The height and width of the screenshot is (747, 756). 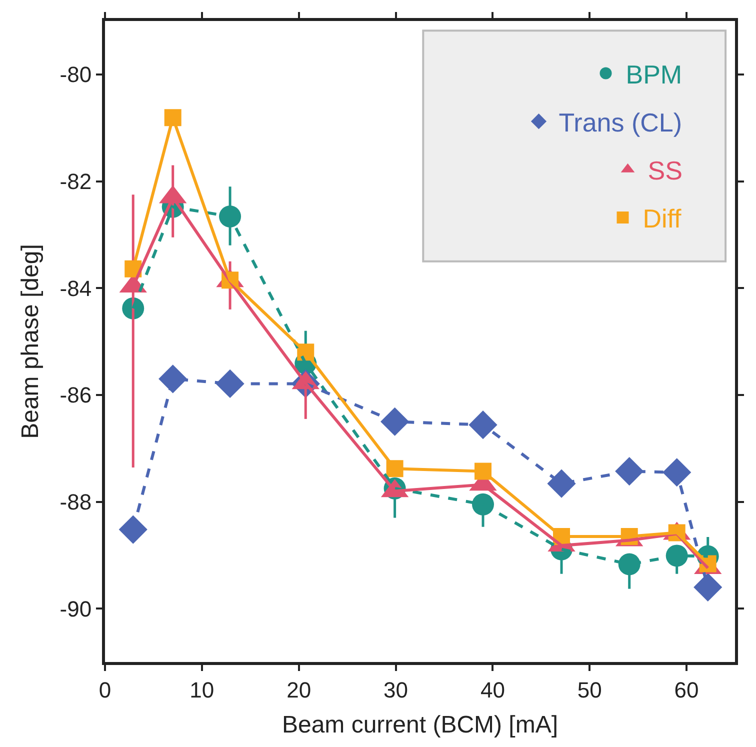 What do you see at coordinates (589, 689) in the screenshot?
I see `x-tick-label: 50` at bounding box center [589, 689].